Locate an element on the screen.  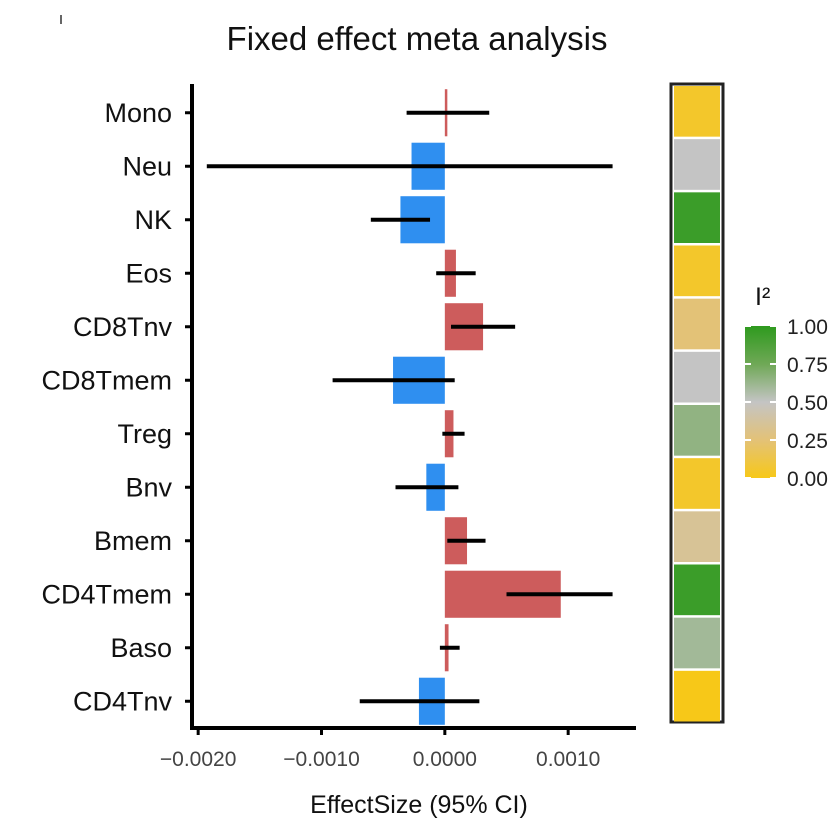
i2-cell-treg is located at coordinates (697, 430).